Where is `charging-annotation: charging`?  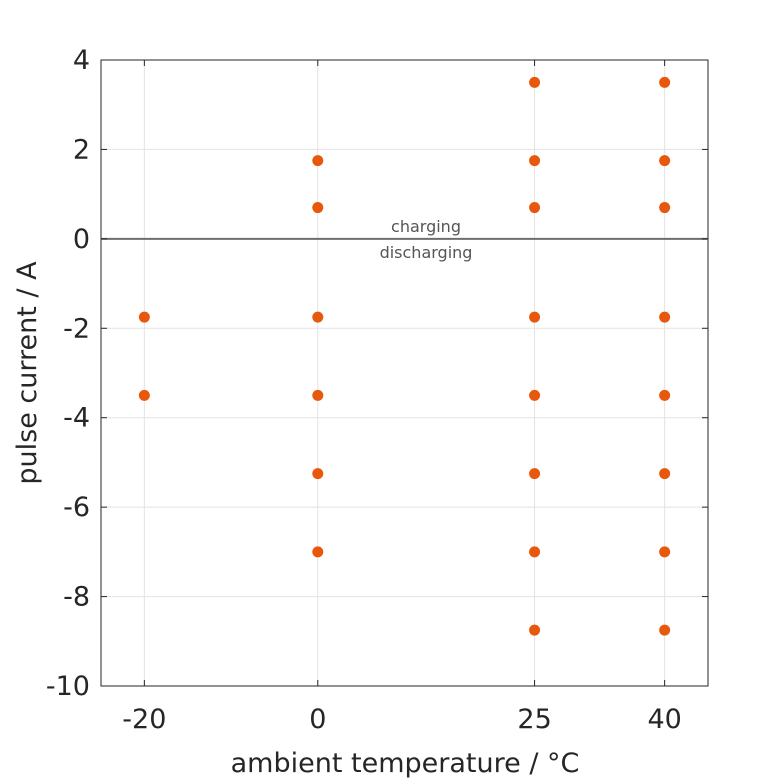 charging-annotation: charging is located at coordinates (426, 226).